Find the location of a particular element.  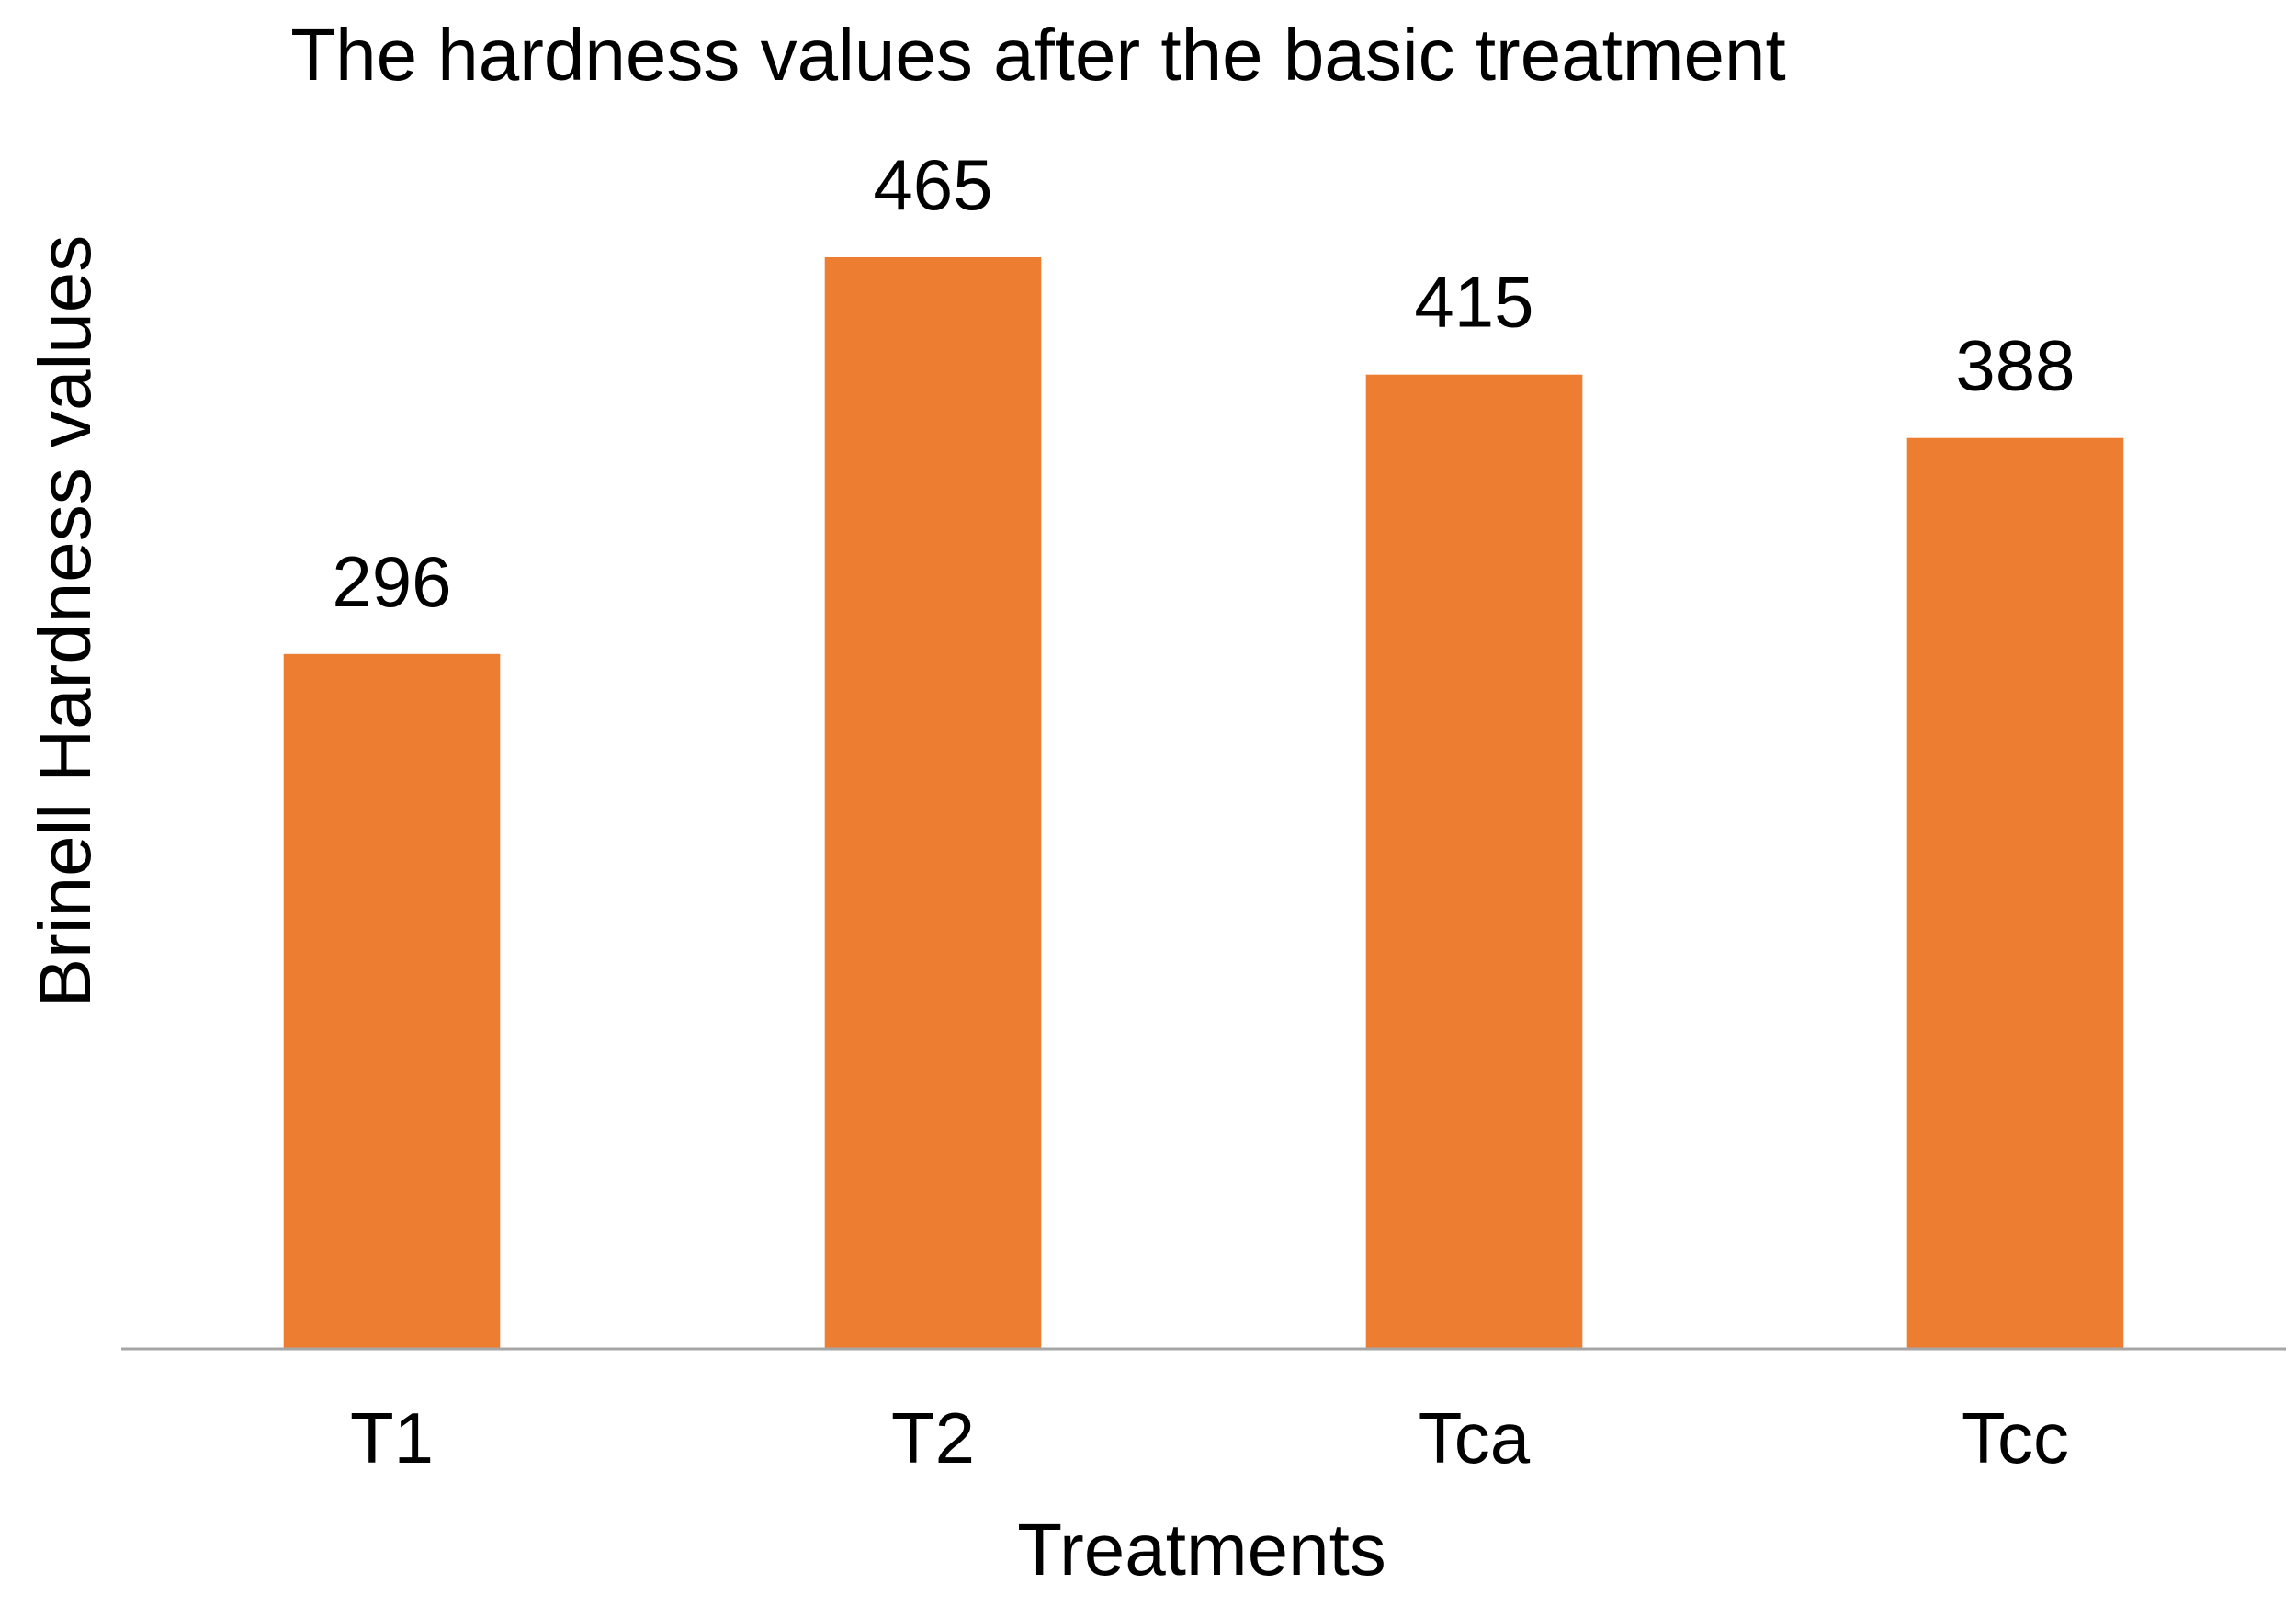

y-axis-label: Brinell Hardness values is located at coordinates (65, 621).